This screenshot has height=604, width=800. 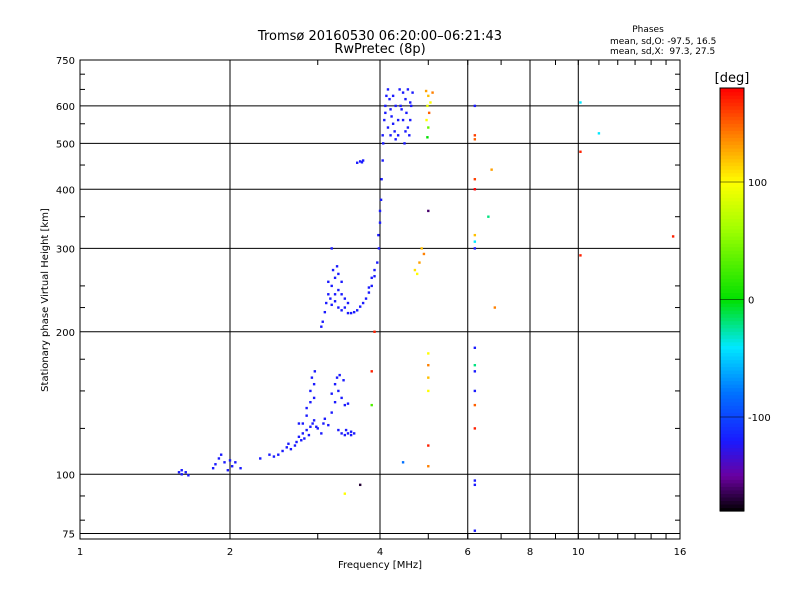 What do you see at coordinates (379, 49) in the screenshot?
I see `chart-subtitle: RwPretec (8p)` at bounding box center [379, 49].